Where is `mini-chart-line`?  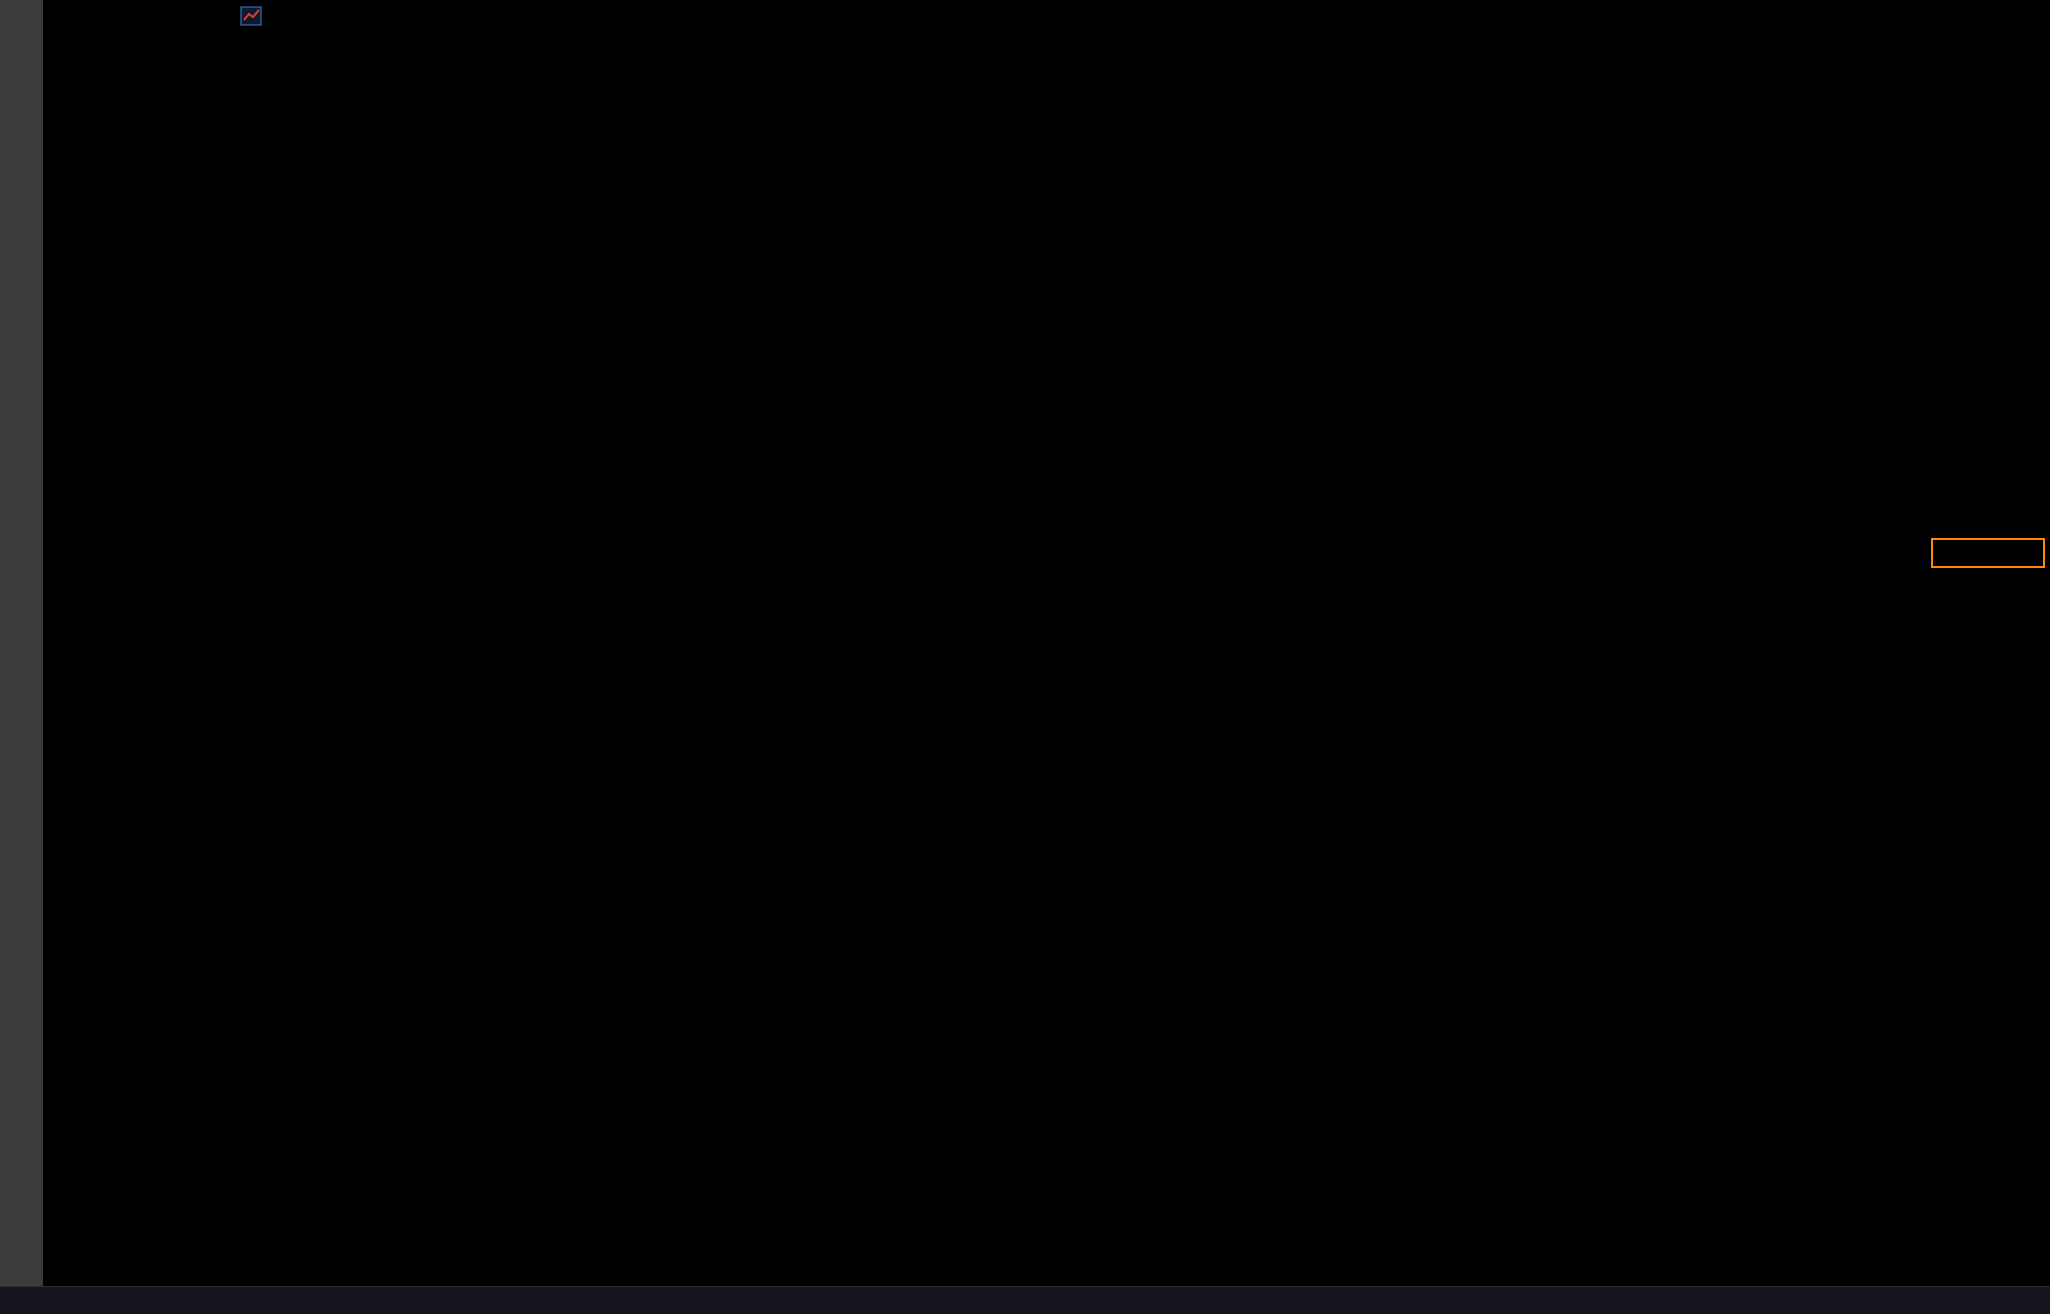
mini-chart-line is located at coordinates (251, 15).